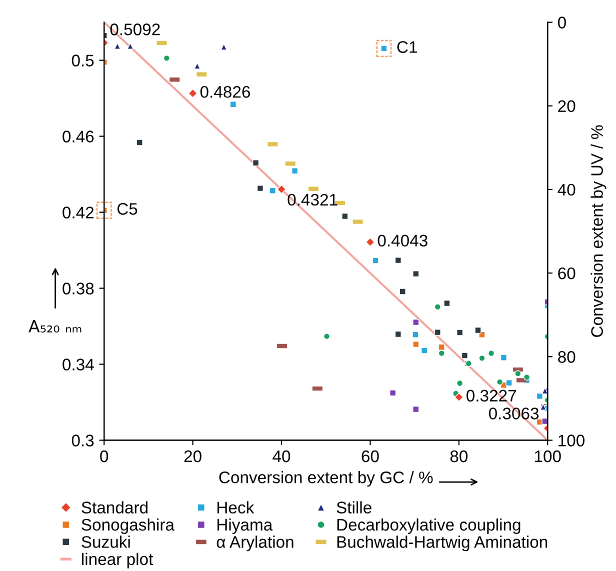 The width and height of the screenshot is (616, 571). Describe the element at coordinates (598, 231) in the screenshot. I see `y2-axis-title: Conversion extent by UV / %` at that location.